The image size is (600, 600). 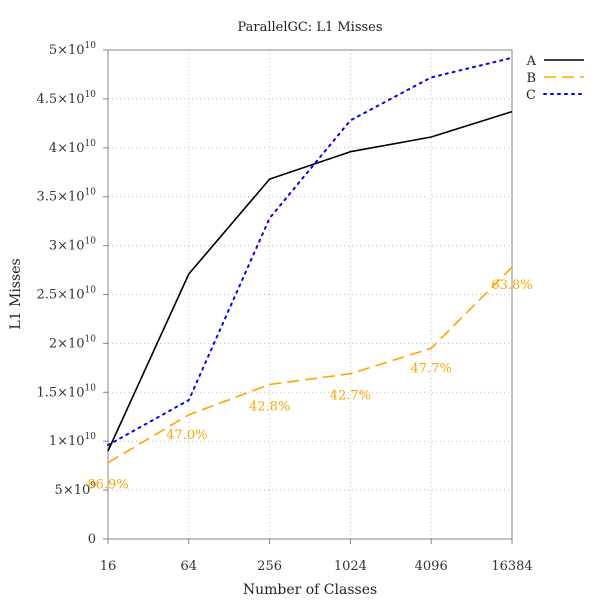 I want to click on y-tick-label: 2×10¹⁰, so click(x=72, y=342).